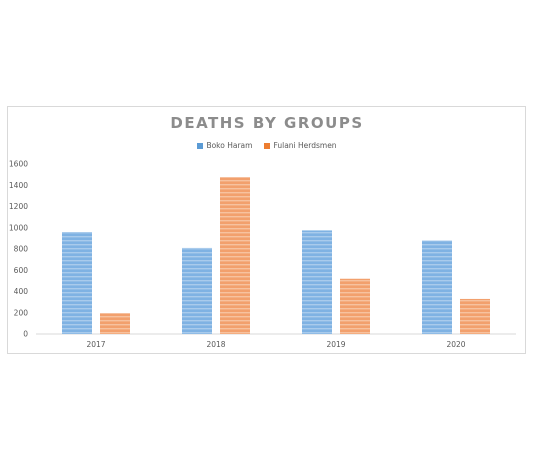 The height and width of the screenshot is (462, 534). Describe the element at coordinates (77, 283) in the screenshot. I see `bar-boko-haram-2017` at that location.